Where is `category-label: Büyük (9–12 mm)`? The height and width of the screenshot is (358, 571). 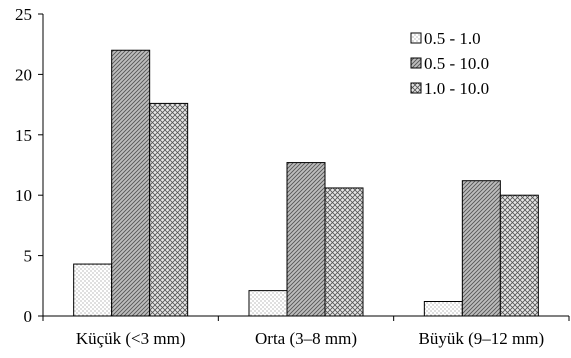 category-label: Büyük (9–12 mm) is located at coordinates (482, 338).